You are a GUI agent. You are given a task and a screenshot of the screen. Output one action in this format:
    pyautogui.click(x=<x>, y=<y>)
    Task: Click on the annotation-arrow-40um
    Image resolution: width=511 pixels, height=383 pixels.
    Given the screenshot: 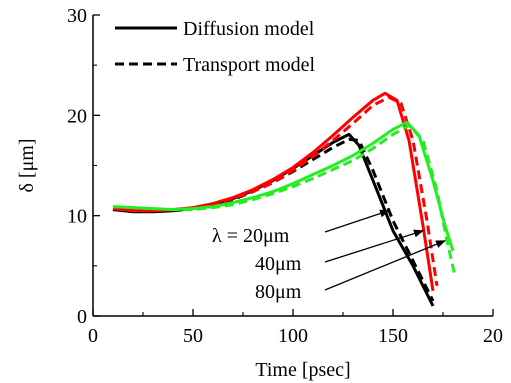 What is the action you would take?
    pyautogui.click(x=374, y=246)
    